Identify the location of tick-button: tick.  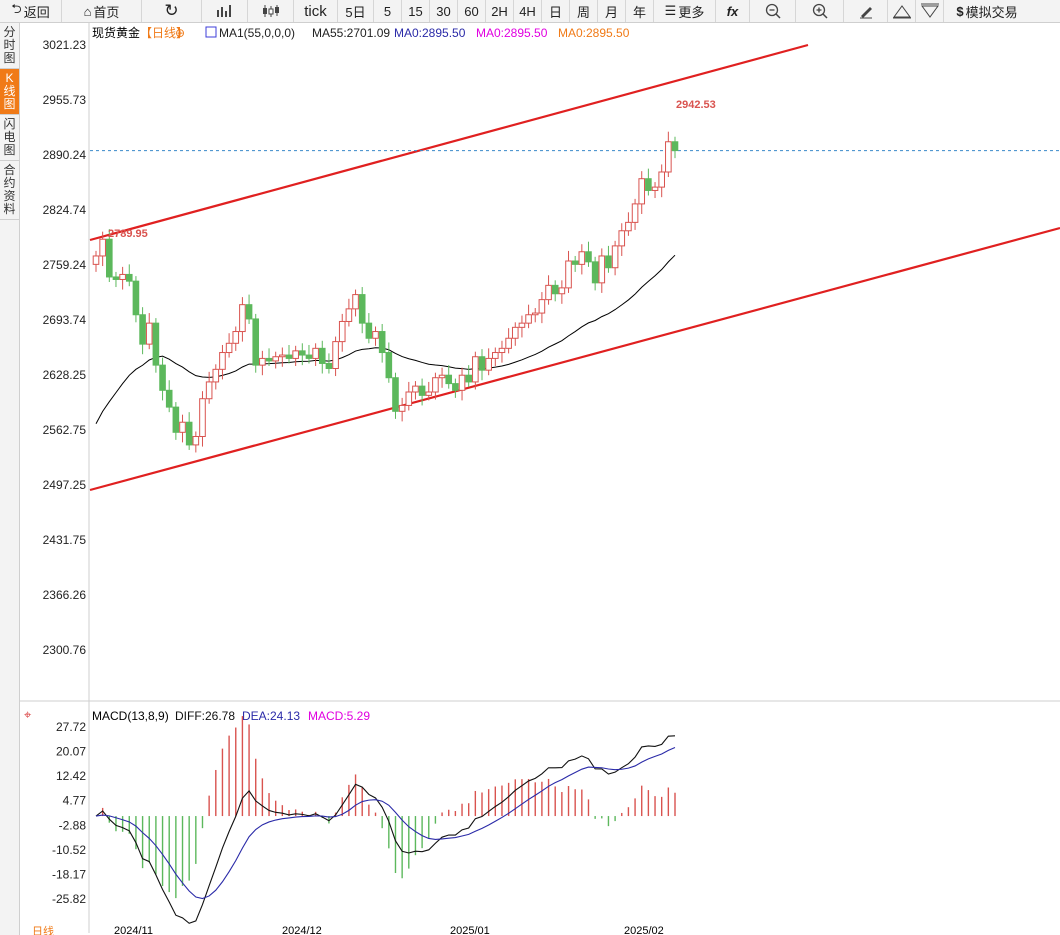
(316, 11).